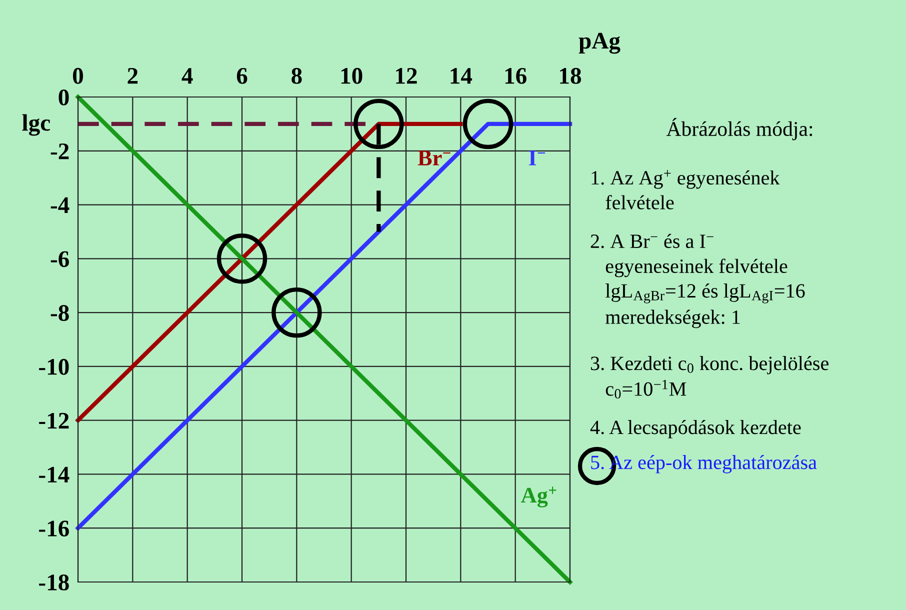 The image size is (906, 610). Describe the element at coordinates (351, 76) in the screenshot. I see `x-tick-label: 10` at that location.